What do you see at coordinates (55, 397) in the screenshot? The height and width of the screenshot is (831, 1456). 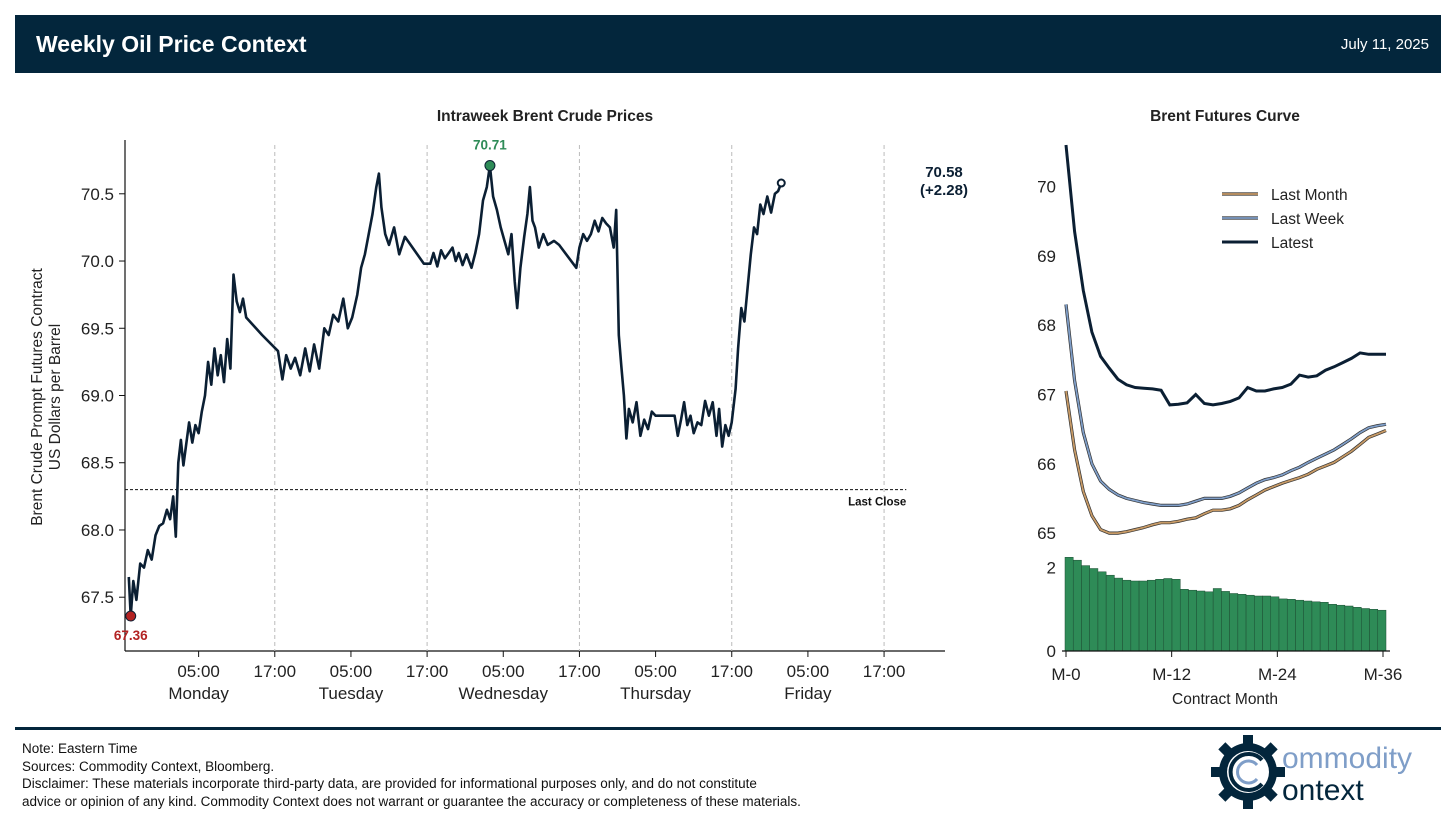 I see `y-axis-label-line: US Dollars per Barrel` at bounding box center [55, 397].